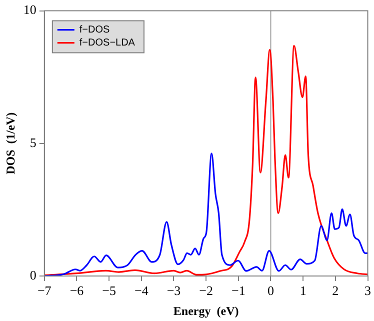  What do you see at coordinates (33, 274) in the screenshot?
I see `y-tick-label: 0` at bounding box center [33, 274].